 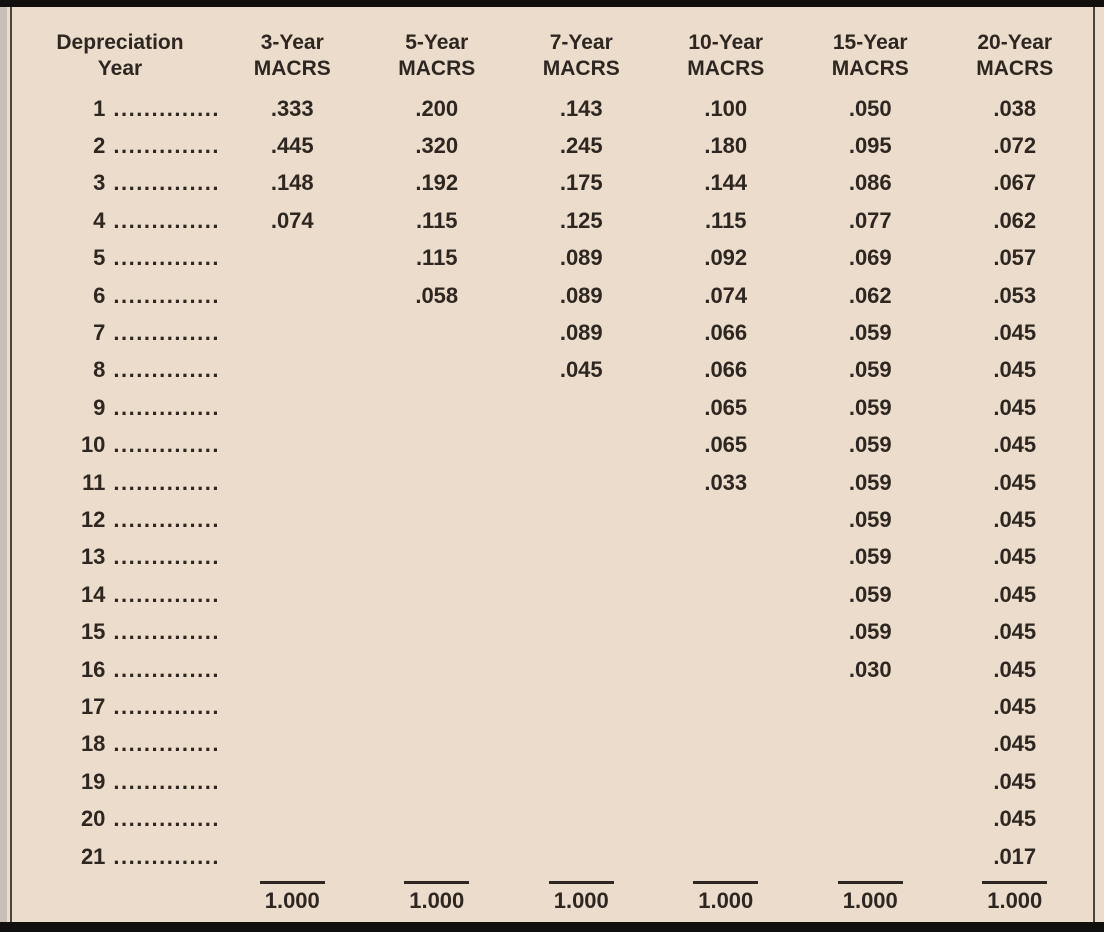 What do you see at coordinates (726, 482) in the screenshot?
I see `value-cell: .033` at bounding box center [726, 482].